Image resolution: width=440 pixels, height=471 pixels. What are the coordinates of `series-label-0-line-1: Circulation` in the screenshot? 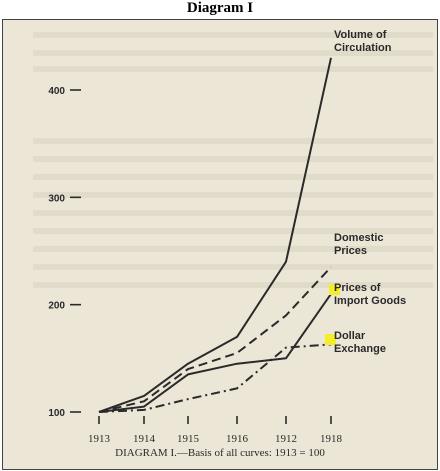 It's located at (363, 48).